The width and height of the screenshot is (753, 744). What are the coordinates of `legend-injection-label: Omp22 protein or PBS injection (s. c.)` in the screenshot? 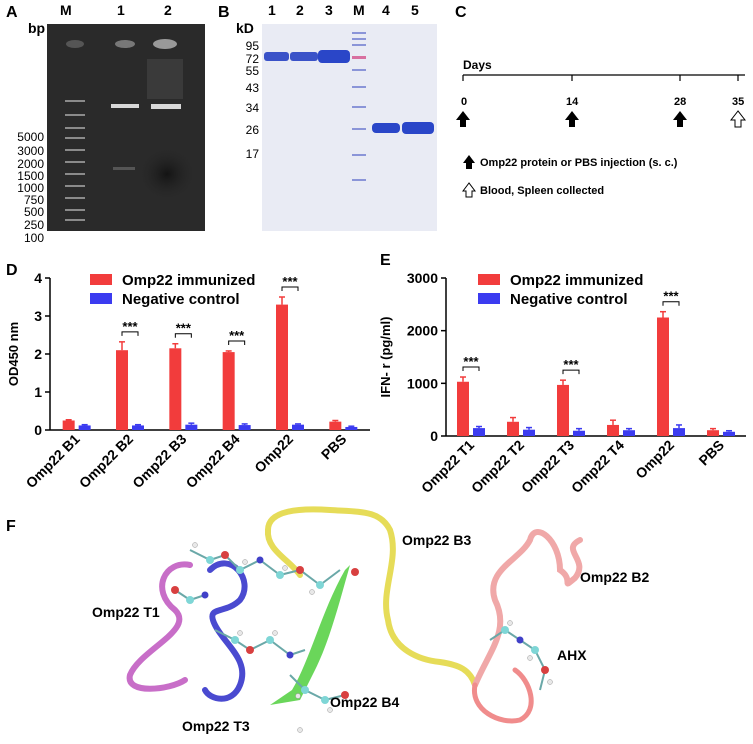 It's located at (579, 163).